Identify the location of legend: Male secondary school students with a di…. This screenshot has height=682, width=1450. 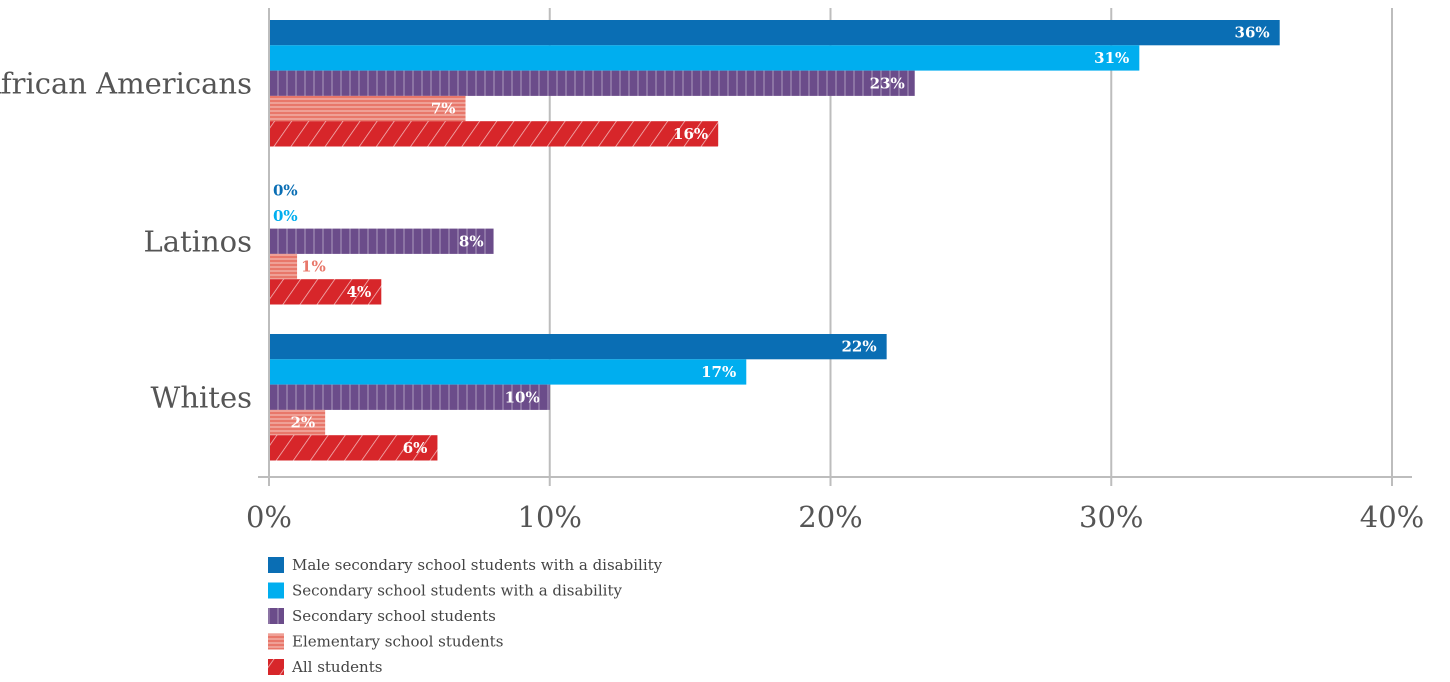
(465, 616).